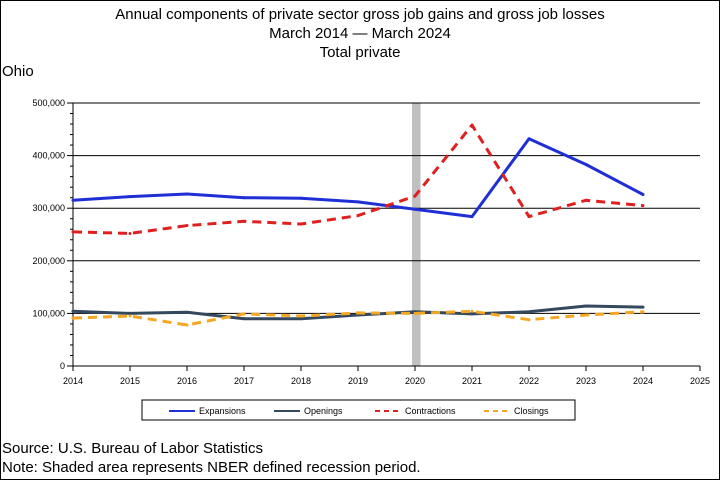  Describe the element at coordinates (18, 71) in the screenshot. I see `state-label: Ohio` at that location.